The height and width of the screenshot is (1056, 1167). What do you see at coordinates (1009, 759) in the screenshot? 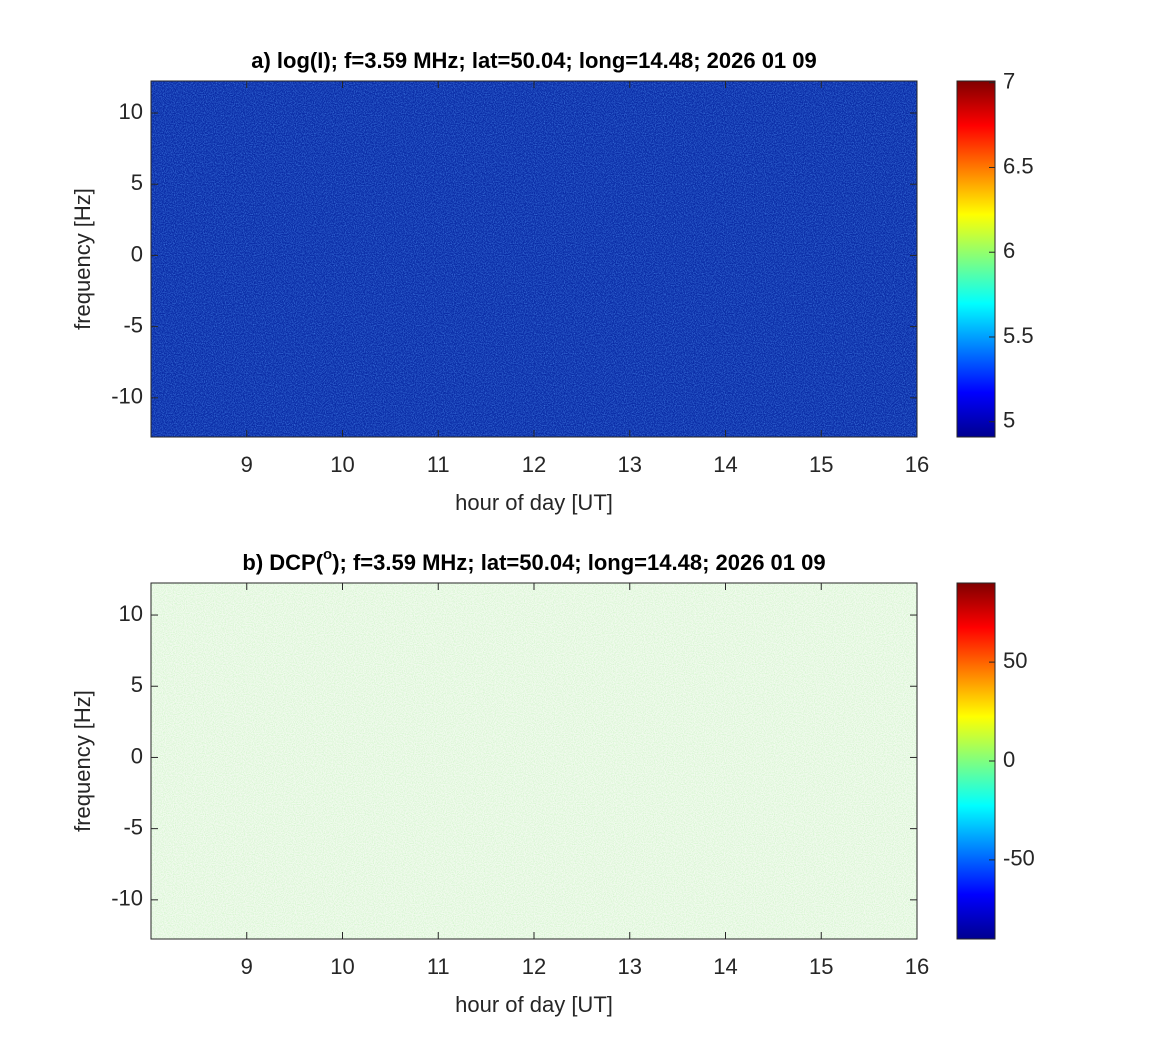
I see `colorbar-tick-label: 0` at bounding box center [1009, 759].